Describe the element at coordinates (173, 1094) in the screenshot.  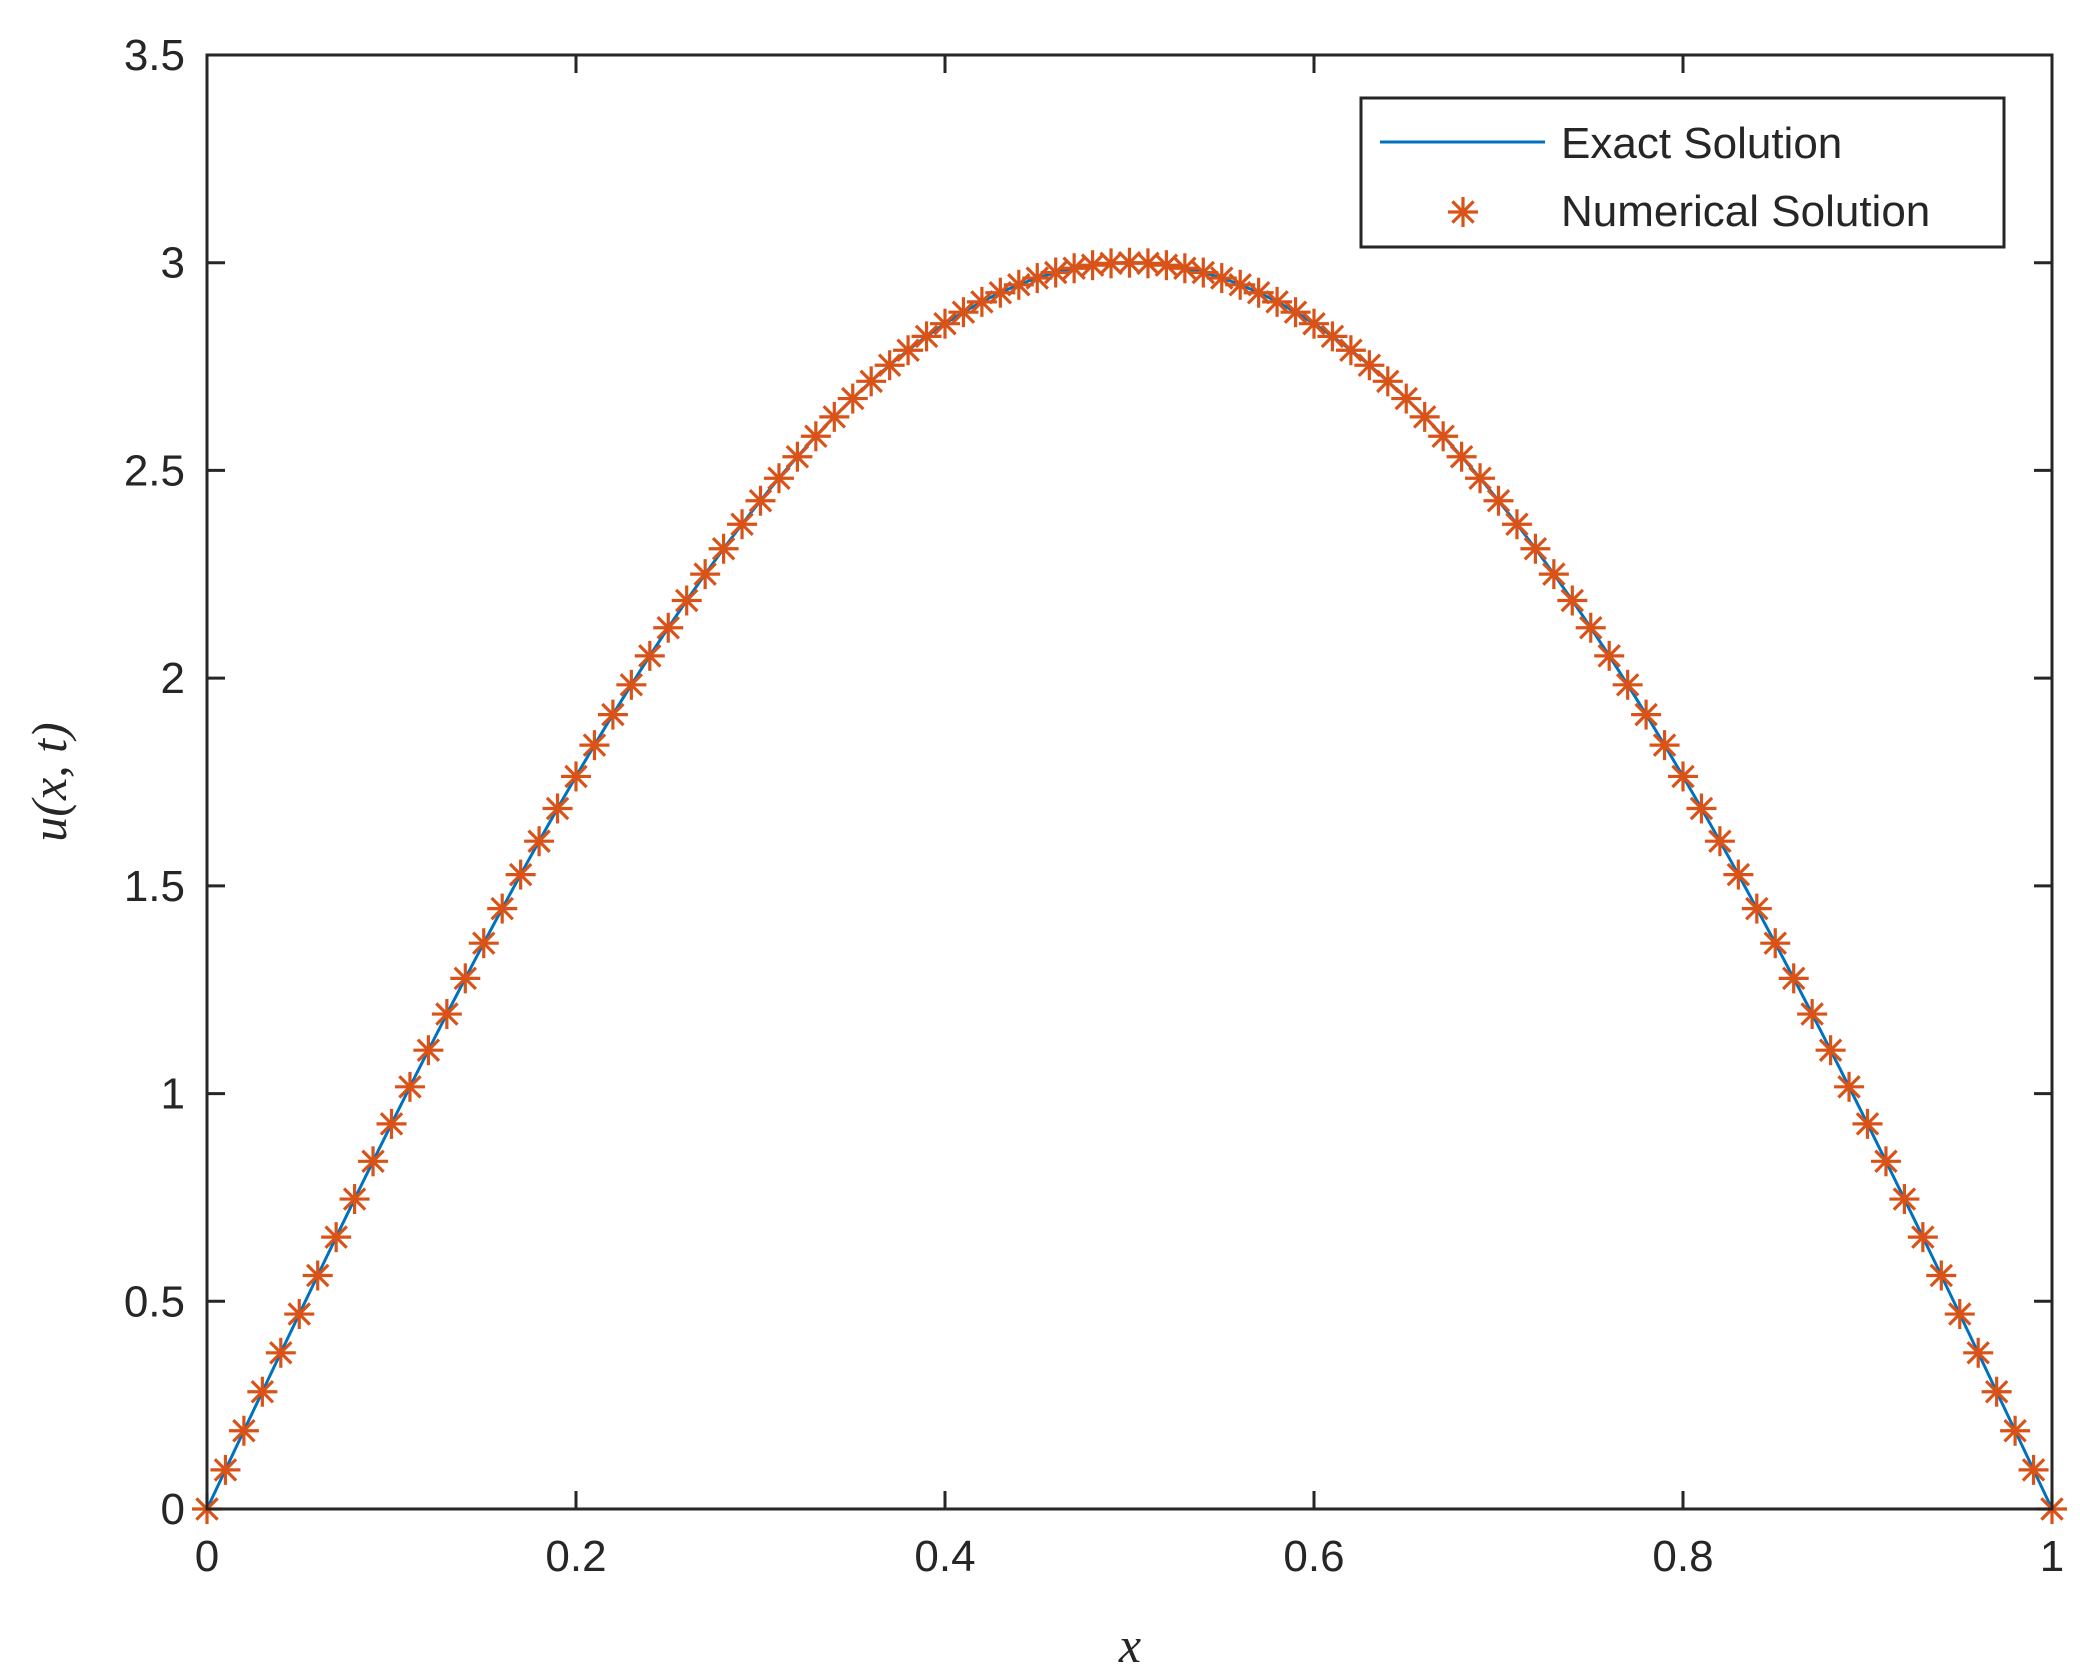
I see `y-tick-label: 1` at that location.